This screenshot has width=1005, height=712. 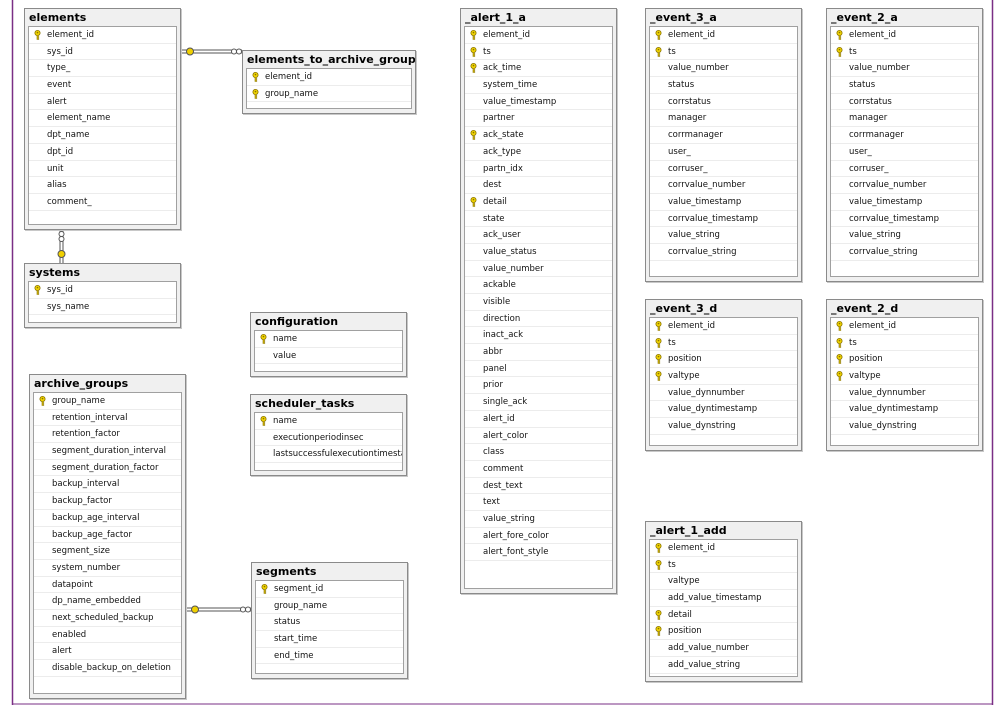 I want to click on column-row: ack_state, so click(x=538, y=135).